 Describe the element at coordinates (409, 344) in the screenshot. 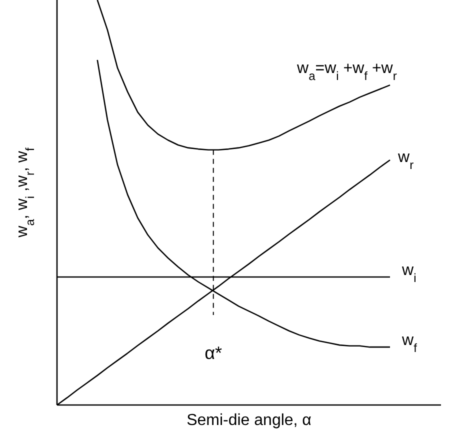

I see `series-label: w$_{f}$` at that location.